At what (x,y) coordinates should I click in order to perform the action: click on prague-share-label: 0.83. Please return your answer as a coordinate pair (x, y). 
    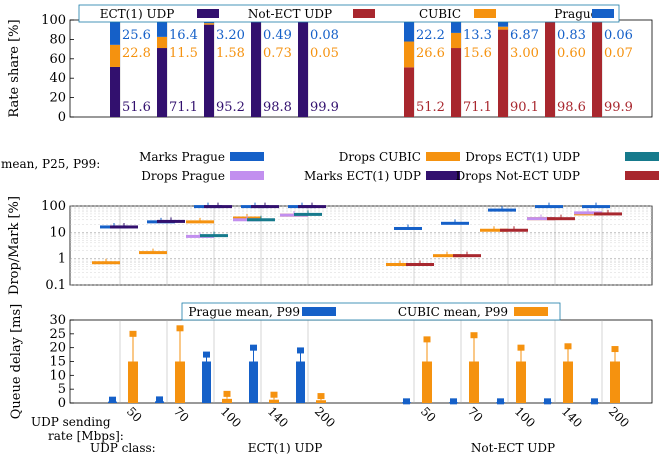
    Looking at the image, I should click on (571, 35).